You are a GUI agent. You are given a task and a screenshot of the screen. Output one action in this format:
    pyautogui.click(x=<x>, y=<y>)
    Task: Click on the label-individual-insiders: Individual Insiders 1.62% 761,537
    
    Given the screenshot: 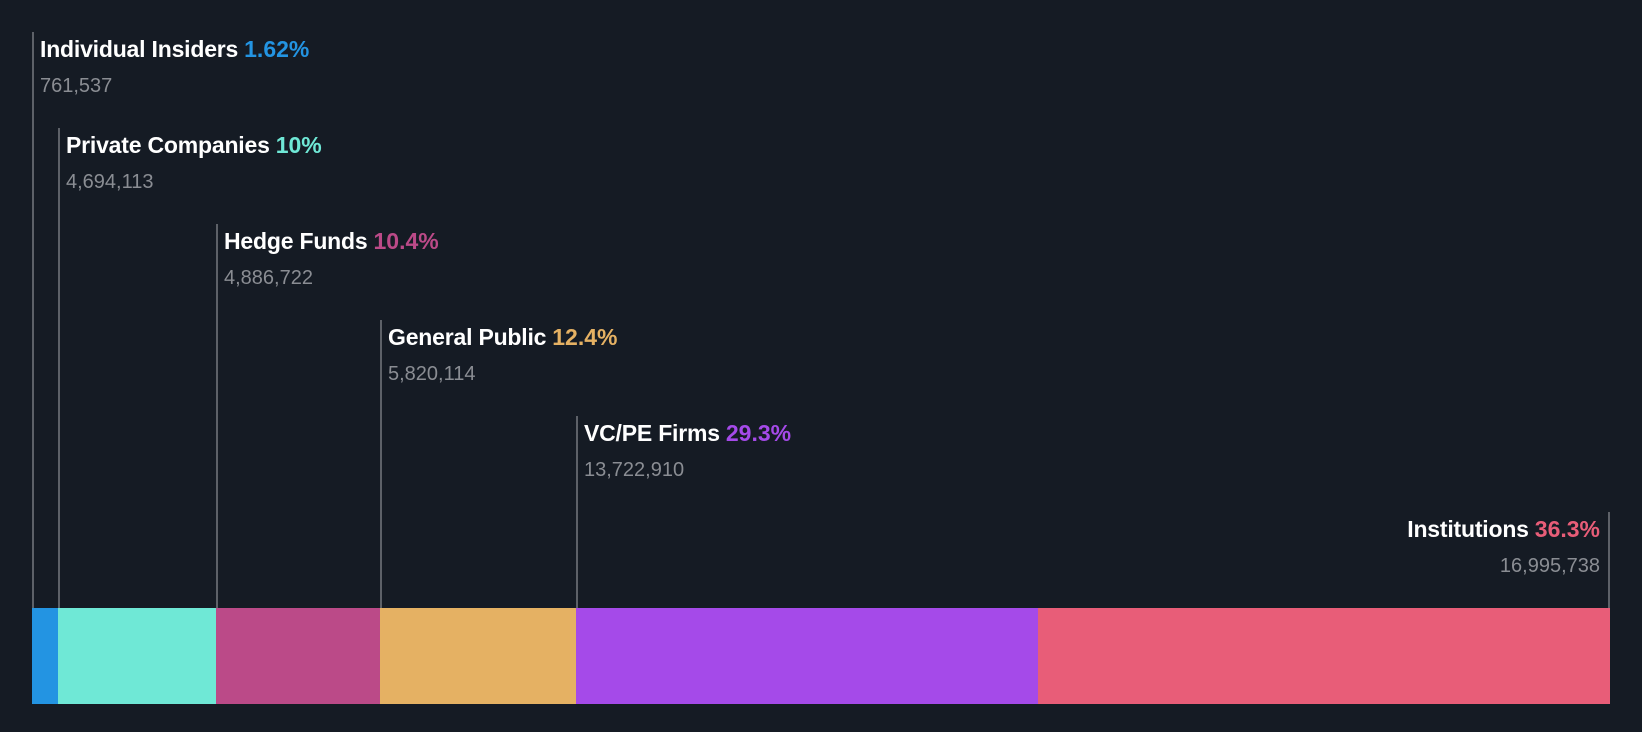 What is the action you would take?
    pyautogui.click(x=174, y=67)
    